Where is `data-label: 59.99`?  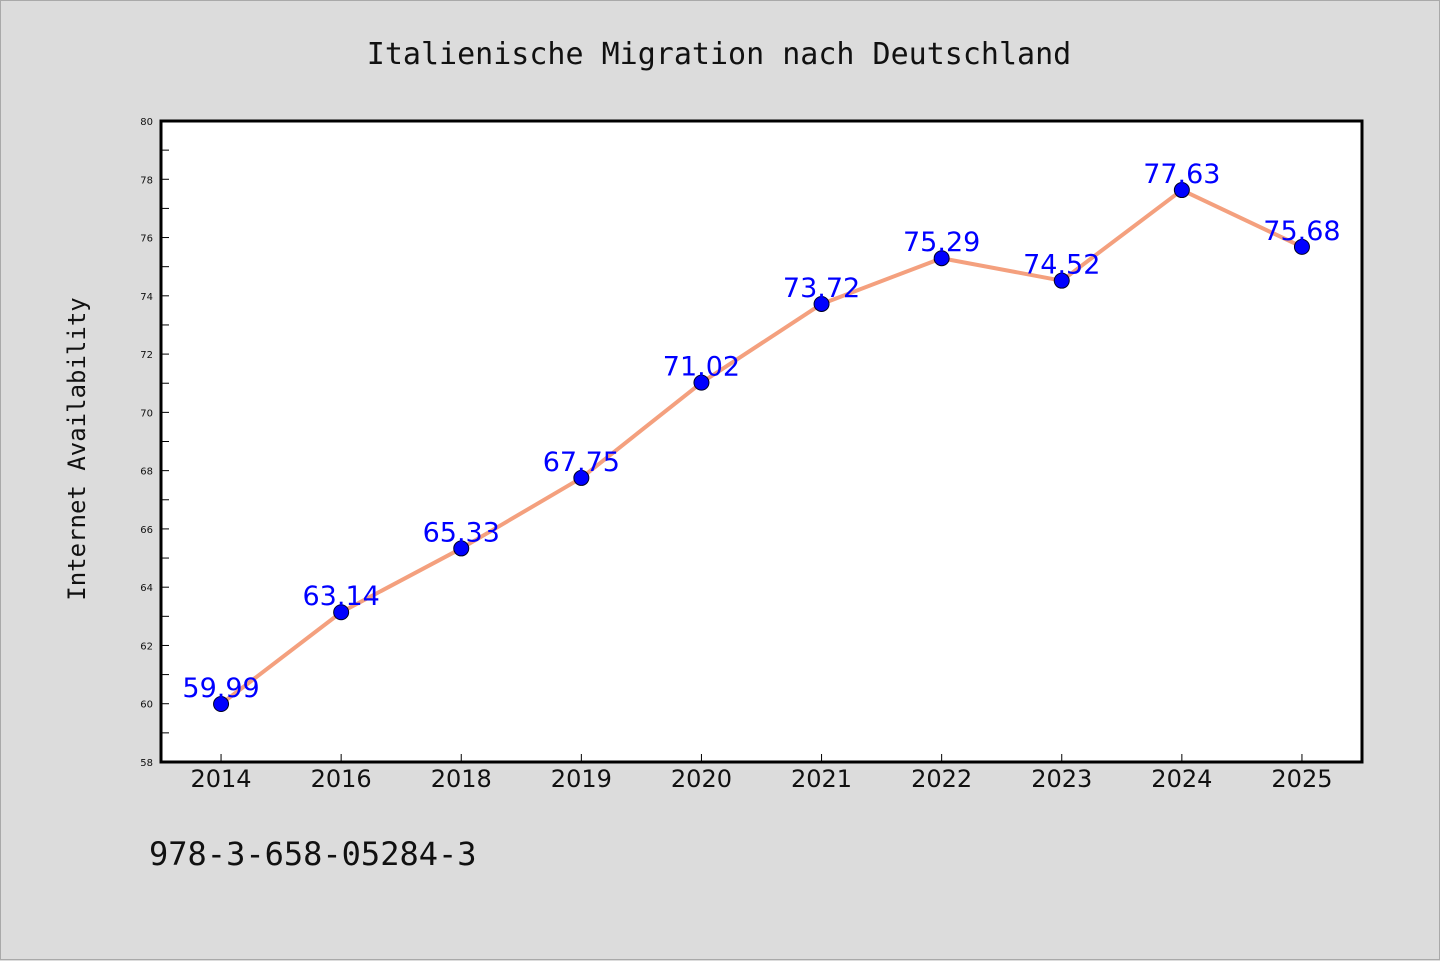 data-label: 59.99 is located at coordinates (220, 688).